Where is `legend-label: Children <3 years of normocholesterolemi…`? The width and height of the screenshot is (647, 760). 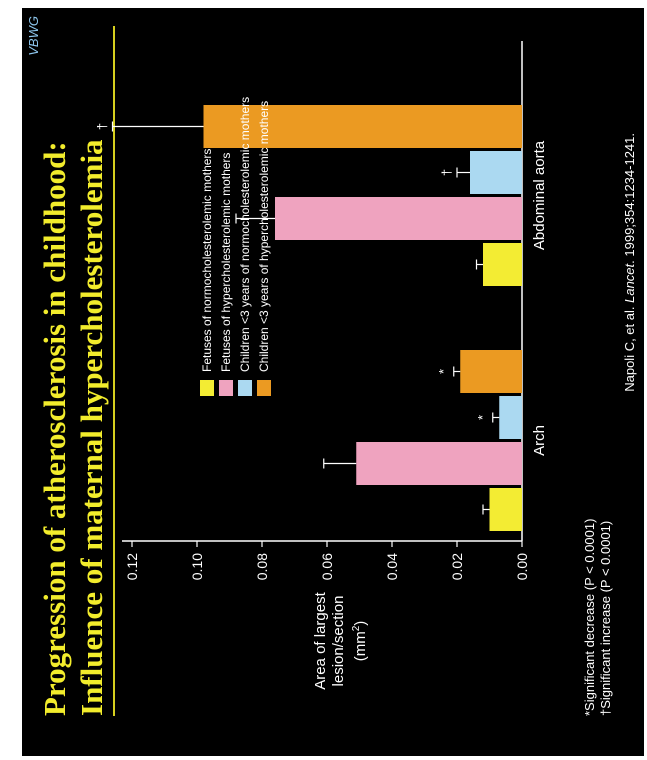
legend-label: Children <3 years of normocholesterolemi… is located at coordinates (244, 234).